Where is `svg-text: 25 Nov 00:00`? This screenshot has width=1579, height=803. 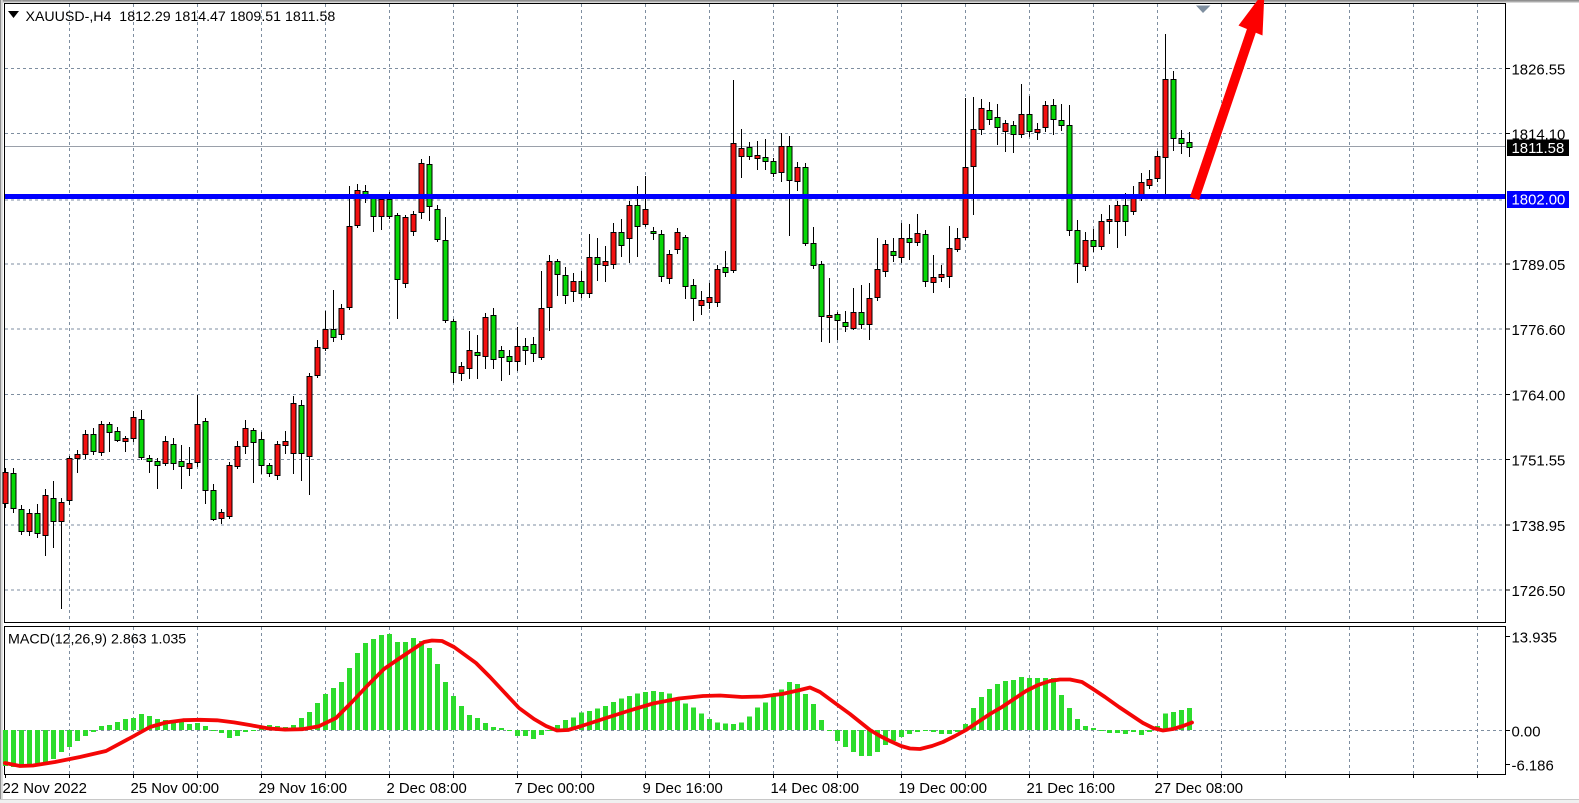
svg-text: 25 Nov 00:00 is located at coordinates (175, 789).